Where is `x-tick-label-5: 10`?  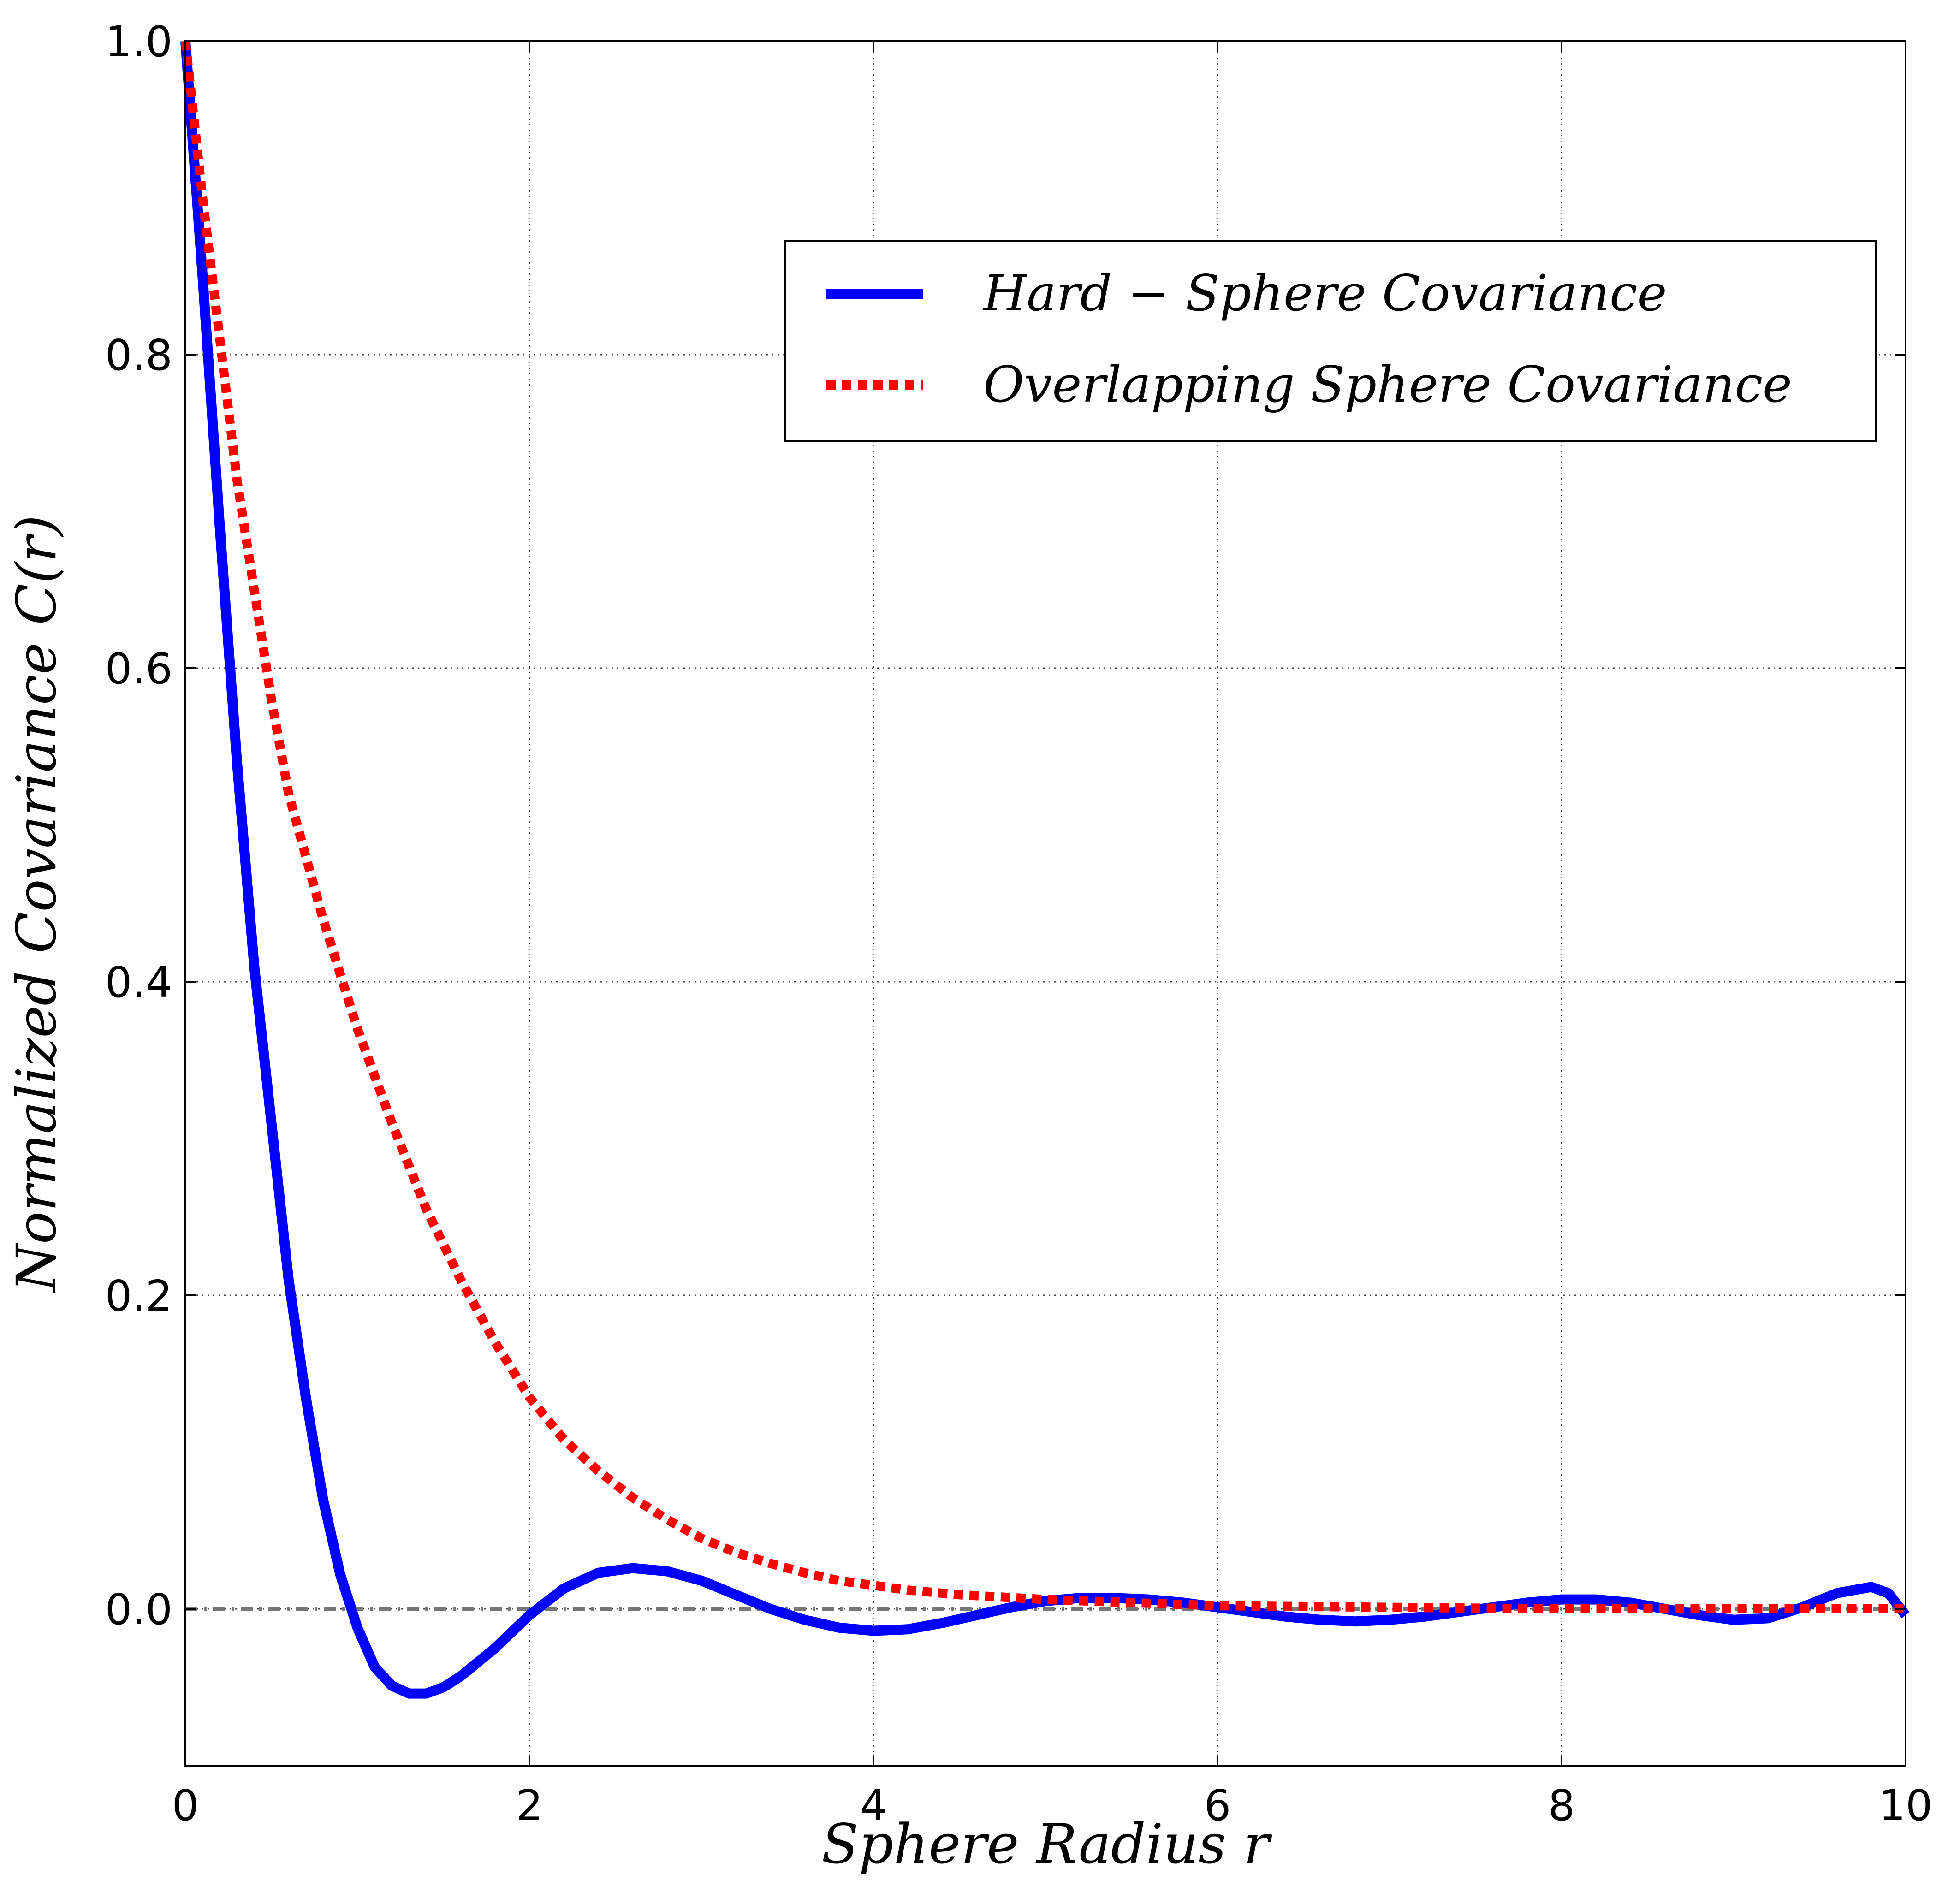
x-tick-label-5: 10 is located at coordinates (1905, 1805).